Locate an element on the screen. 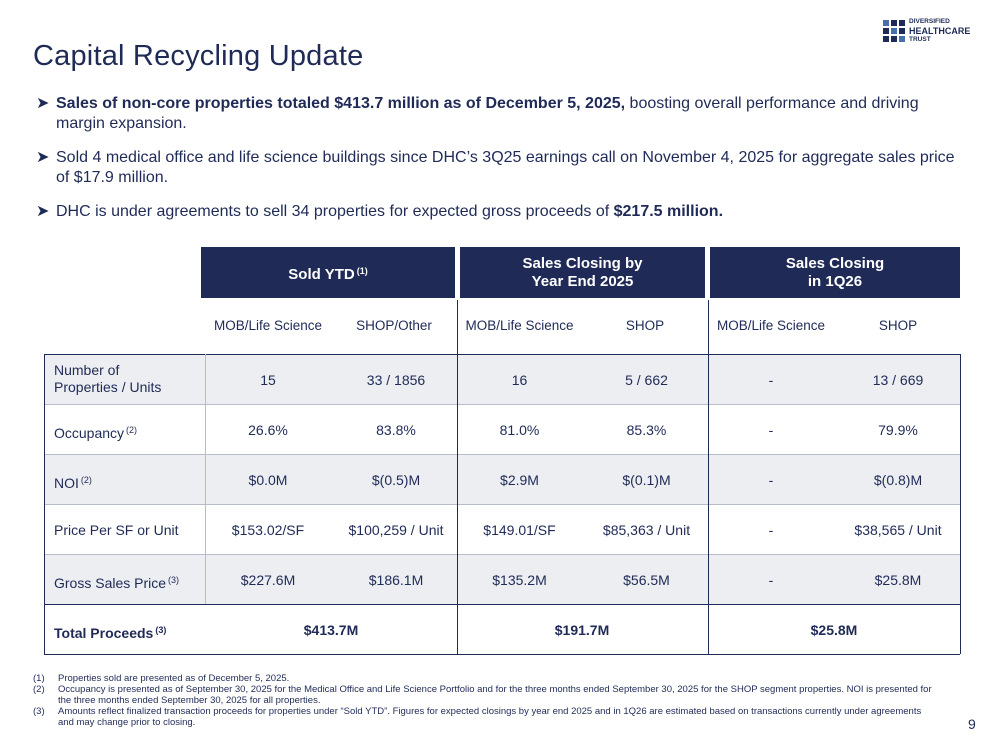  logo-line-3: TRUST is located at coordinates (920, 39).